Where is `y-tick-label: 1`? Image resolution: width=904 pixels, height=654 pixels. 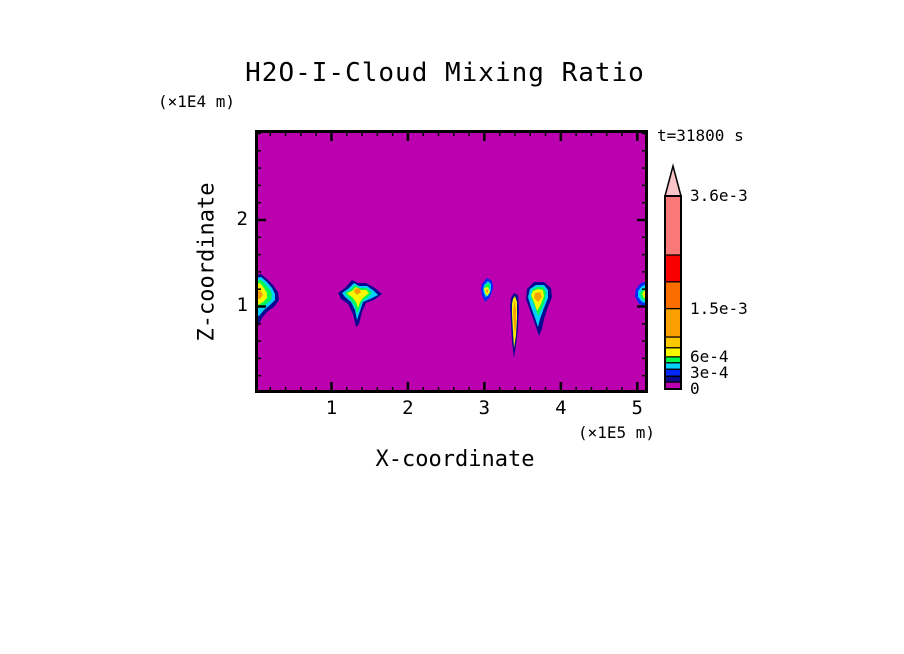 y-tick-label: 1 is located at coordinates (242, 305).